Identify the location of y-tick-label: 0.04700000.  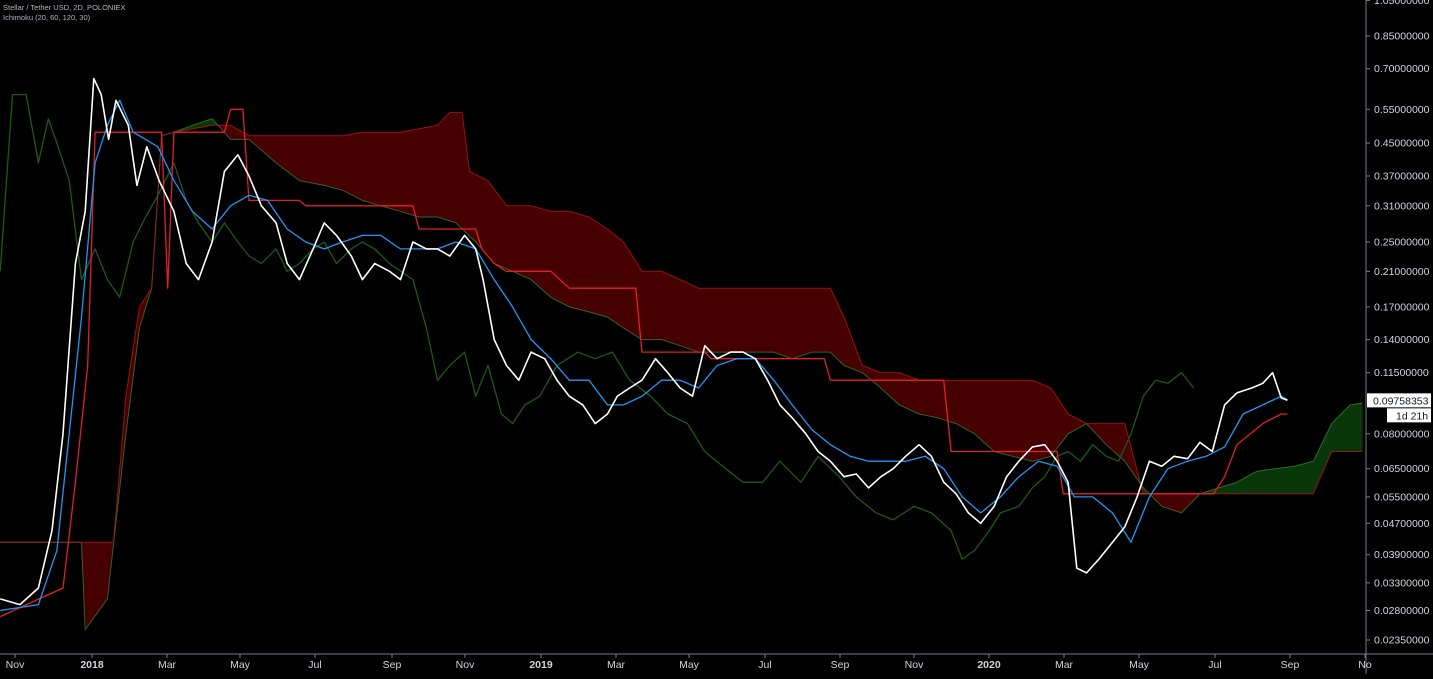
(1402, 524).